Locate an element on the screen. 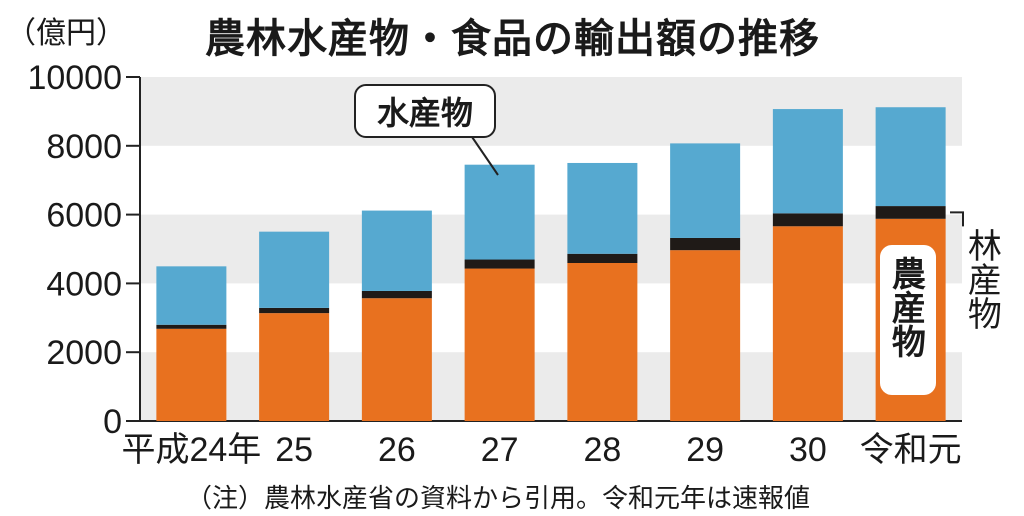 The width and height of the screenshot is (1024, 516). y-tick-label: 0 is located at coordinates (112, 422).